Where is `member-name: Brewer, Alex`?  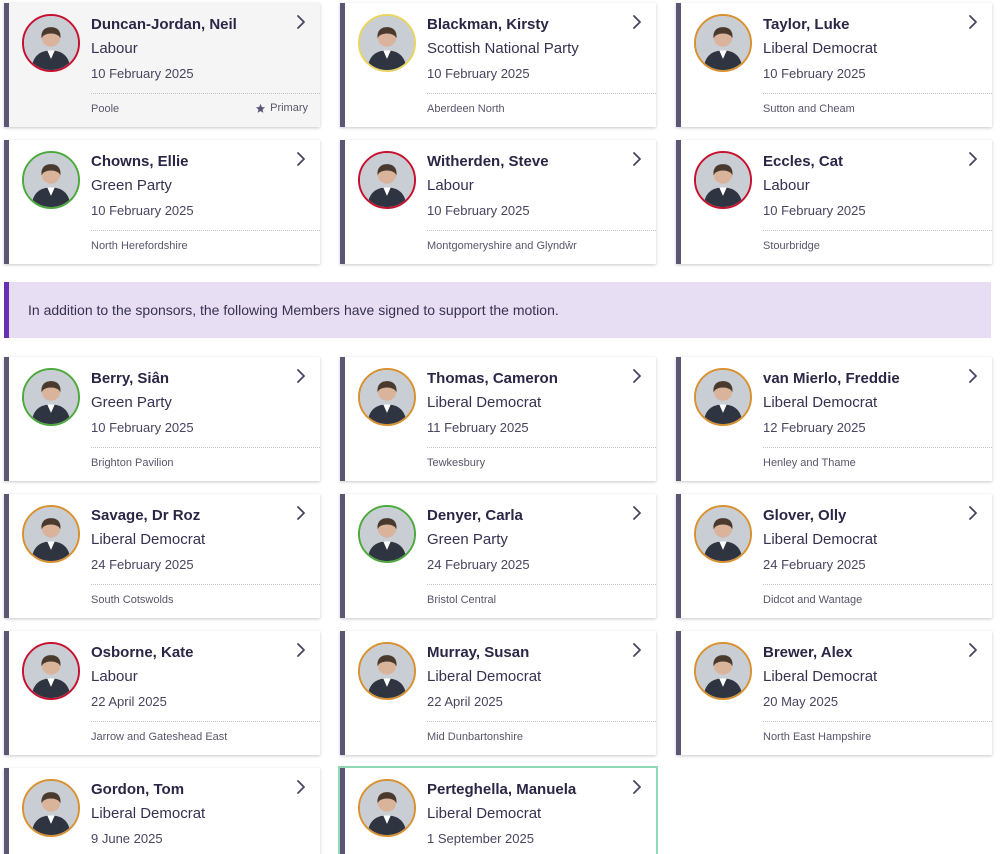
member-name: Brewer, Alex is located at coordinates (808, 652).